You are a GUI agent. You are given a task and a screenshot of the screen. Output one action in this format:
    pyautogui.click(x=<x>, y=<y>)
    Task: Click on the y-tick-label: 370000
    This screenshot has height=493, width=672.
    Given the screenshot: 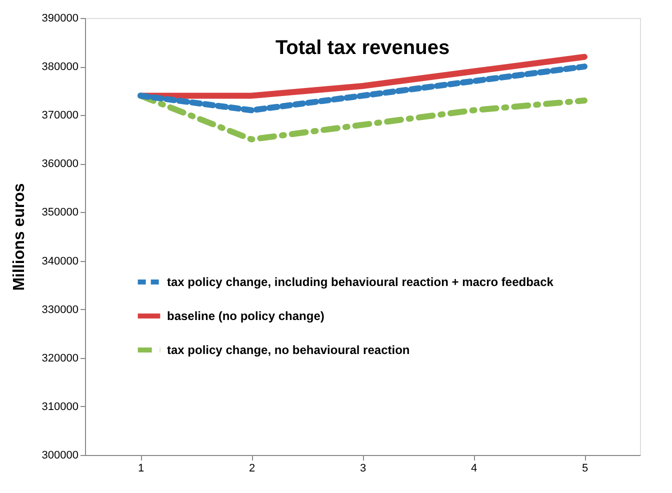 What is the action you would take?
    pyautogui.click(x=60, y=116)
    